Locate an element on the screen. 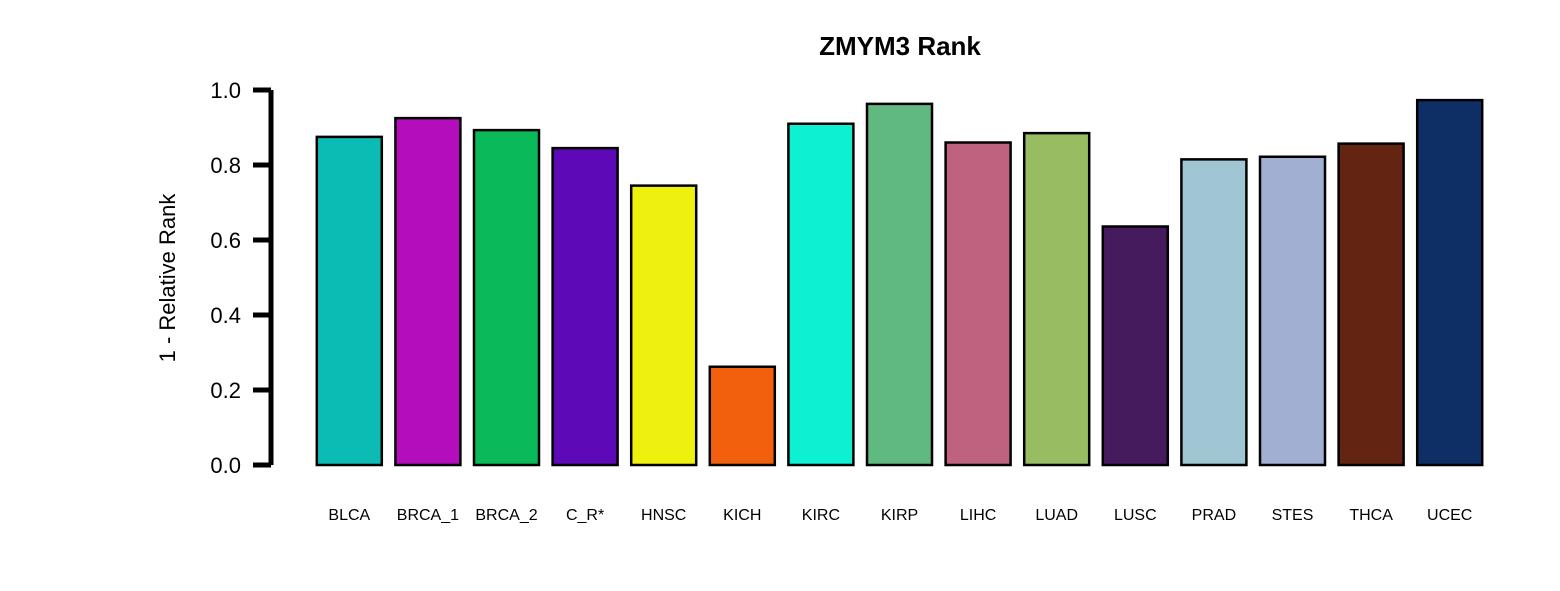  x-tick-label: KIRP is located at coordinates (899, 515).